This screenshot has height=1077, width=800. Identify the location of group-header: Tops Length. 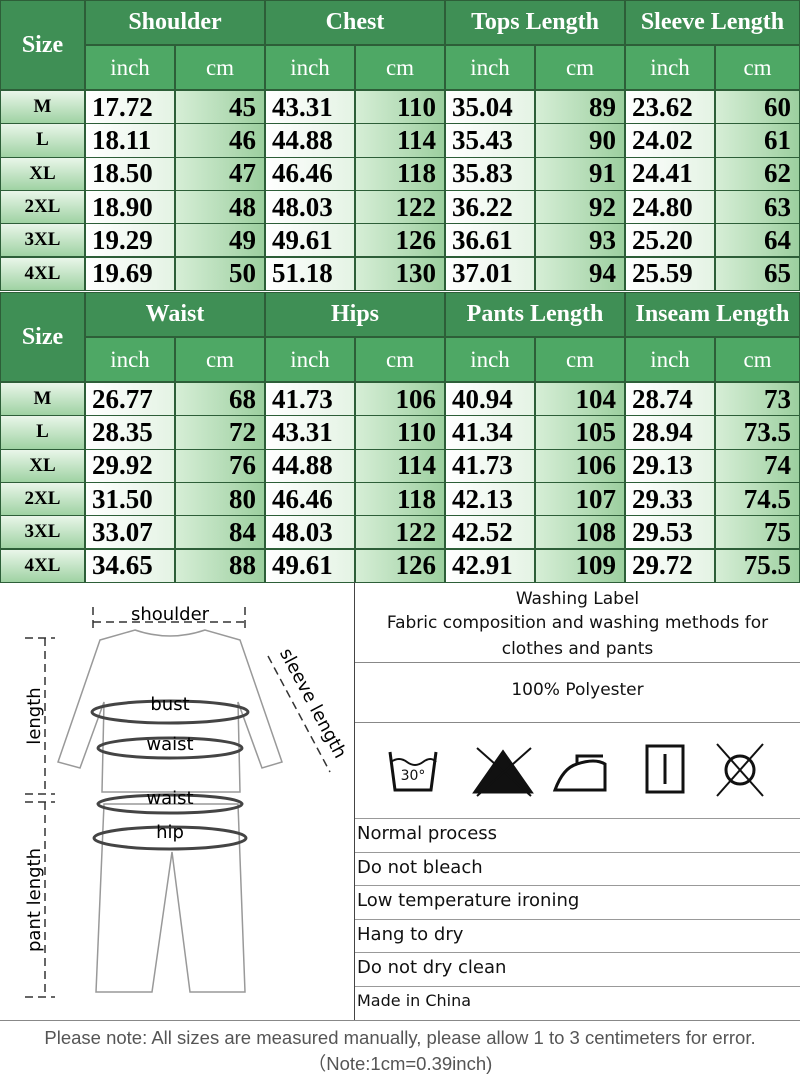
(535, 22).